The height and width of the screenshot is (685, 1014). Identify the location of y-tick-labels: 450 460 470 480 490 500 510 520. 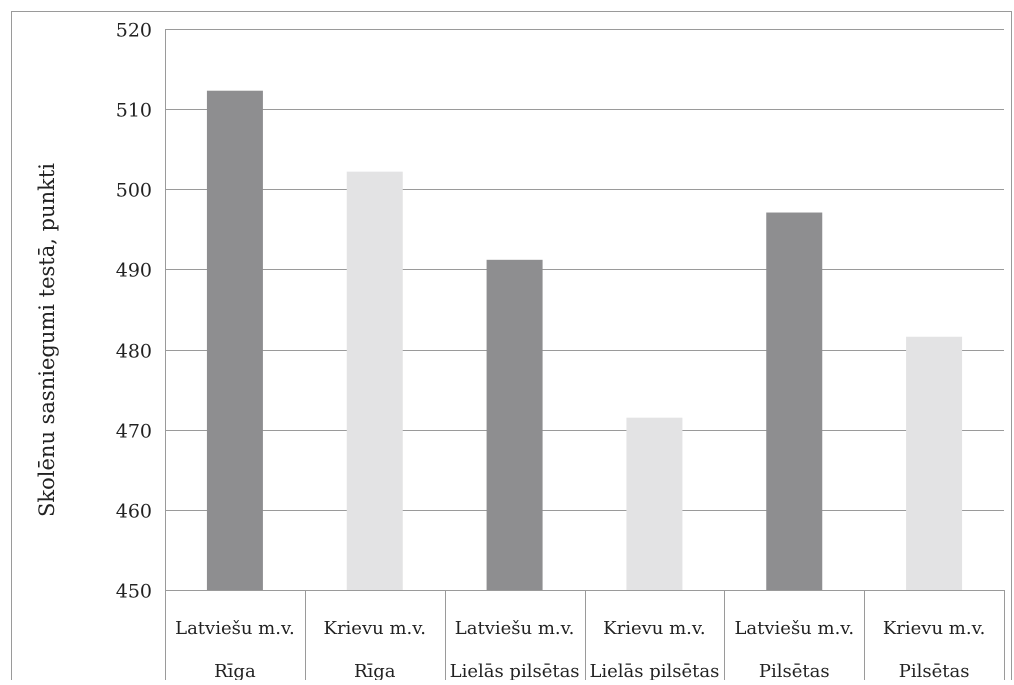
(134, 311).